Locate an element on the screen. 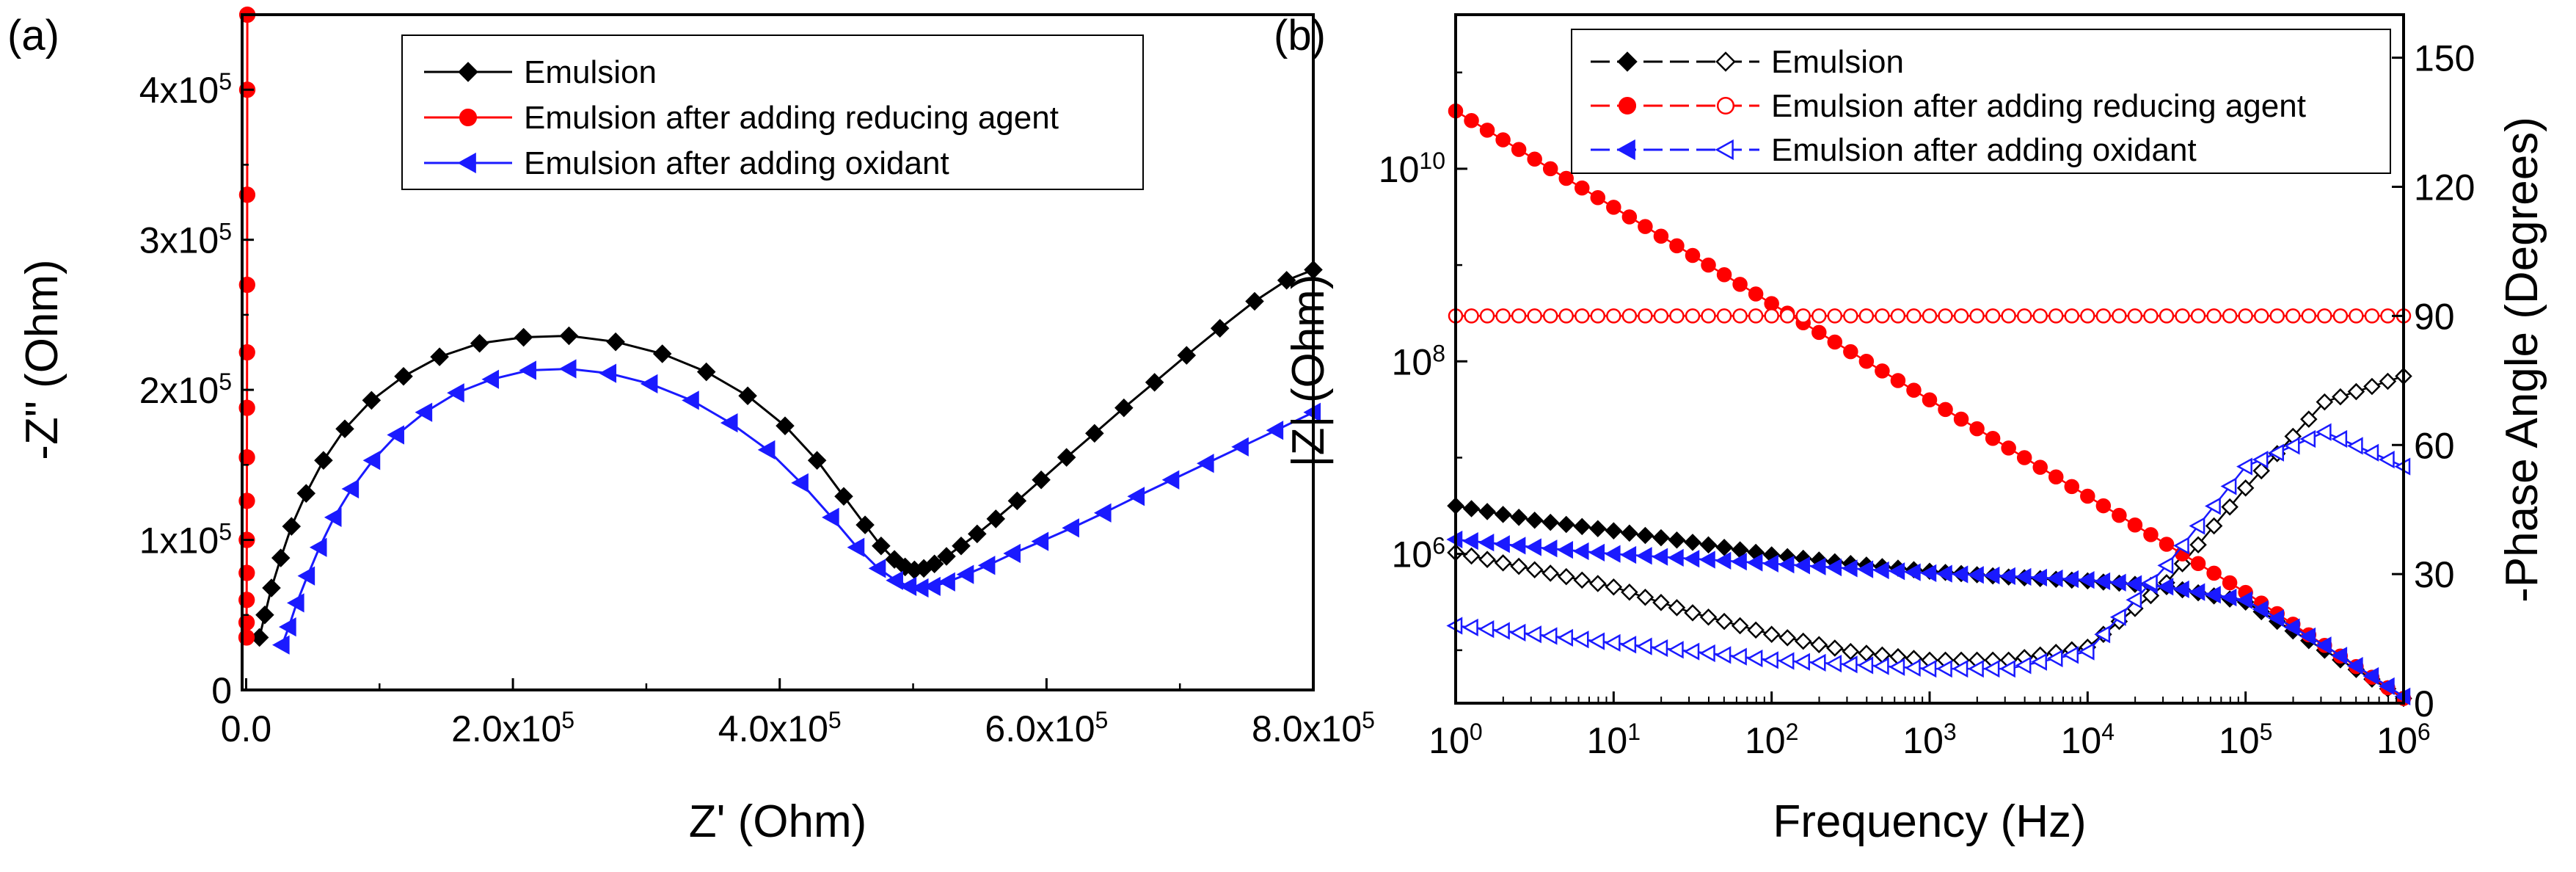 This screenshot has height=872, width=2576. panel-b-yright-tick-label: 120 is located at coordinates (2445, 187).